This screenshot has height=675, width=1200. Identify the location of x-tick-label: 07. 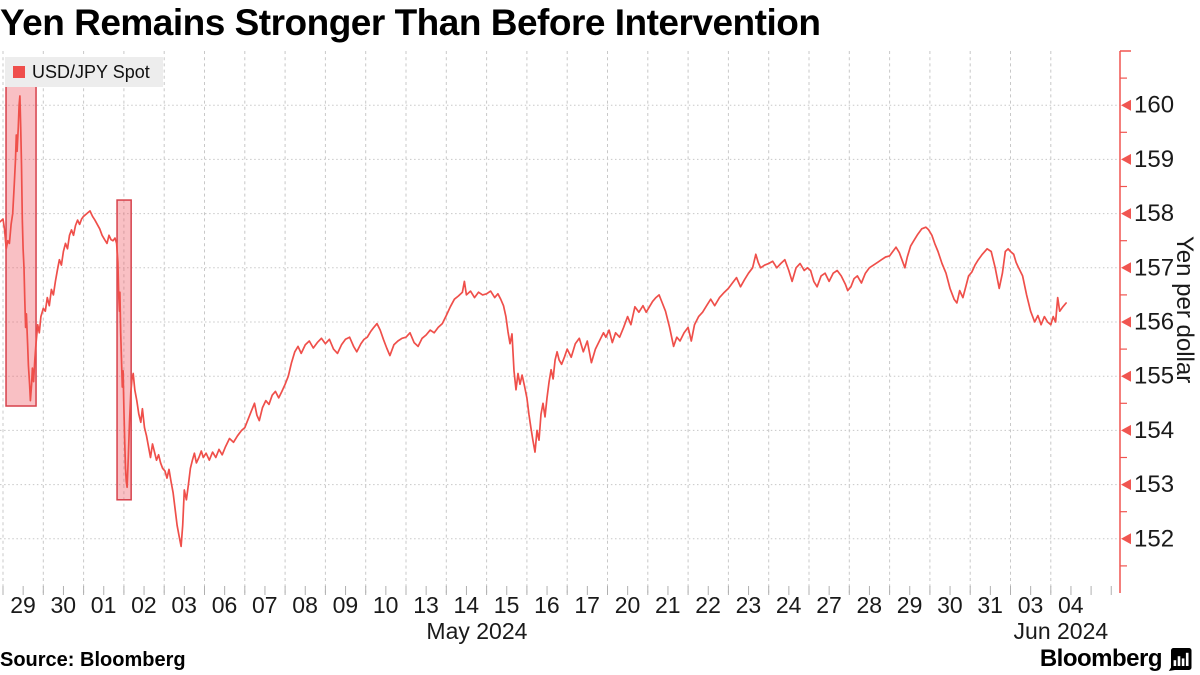
(265, 605).